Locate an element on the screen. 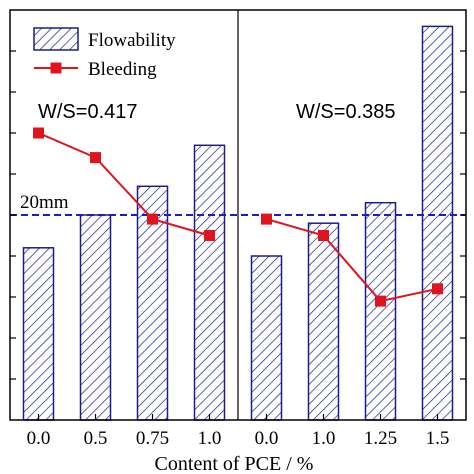  reference-label: 20mm is located at coordinates (44, 202).